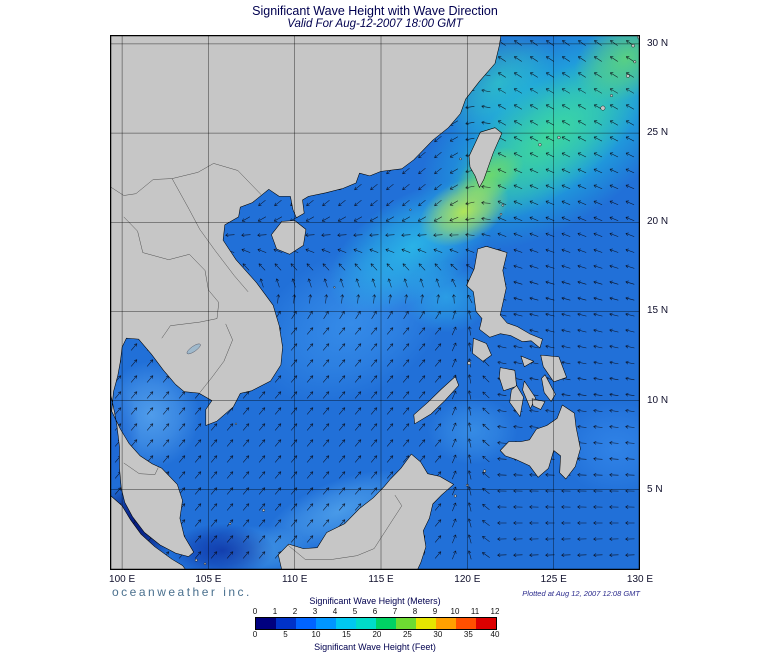 This screenshot has height=665, width=775. I want to click on legend-feet-tick: 15, so click(346, 634).